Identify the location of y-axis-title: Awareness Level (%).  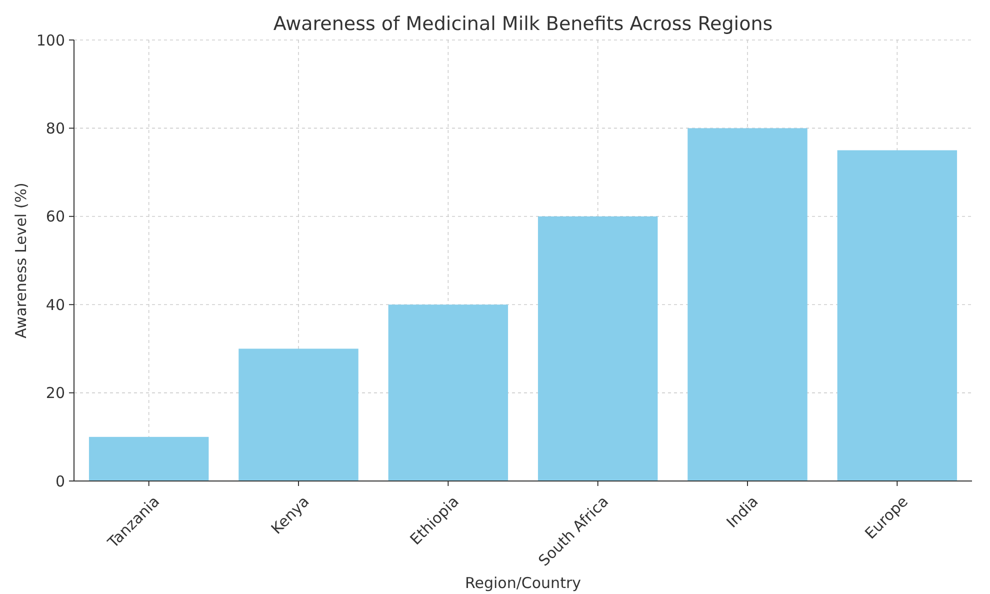
(21, 260).